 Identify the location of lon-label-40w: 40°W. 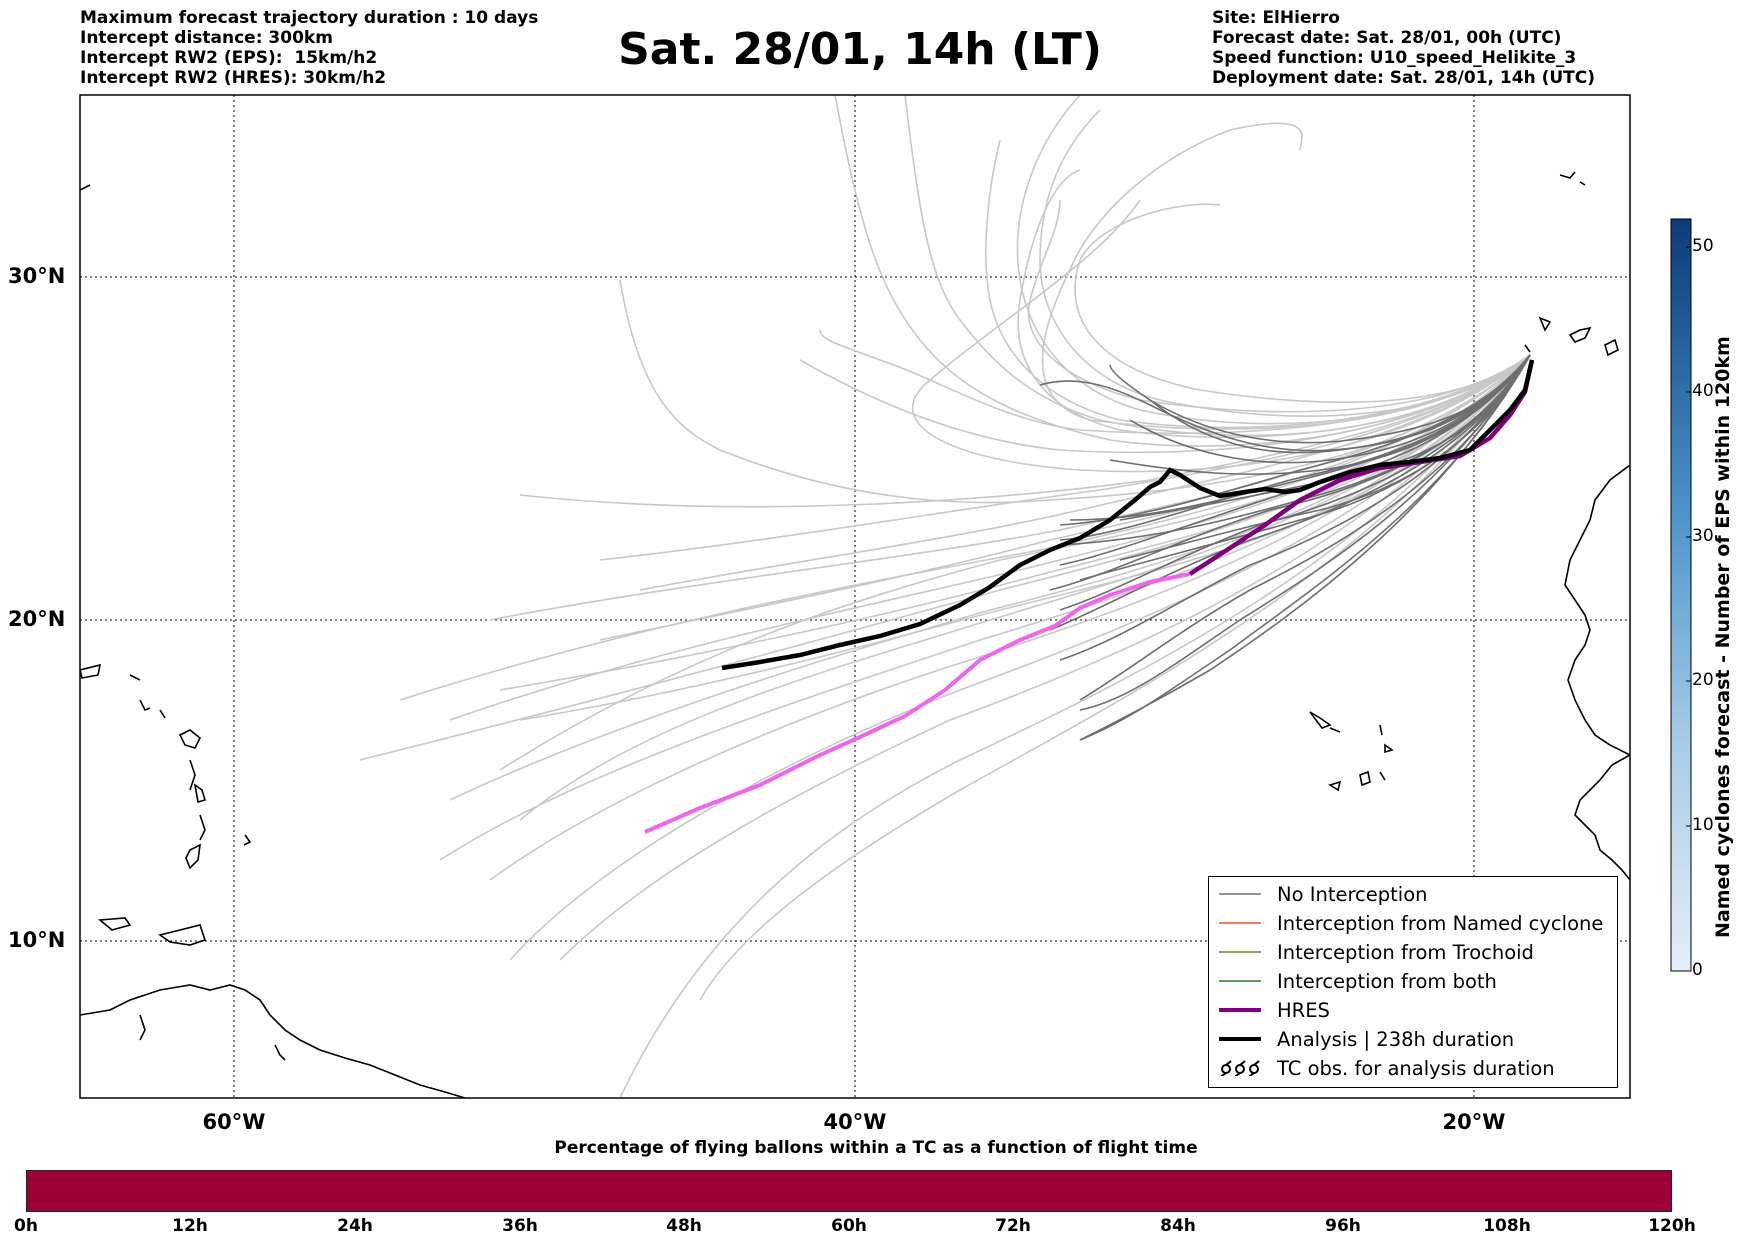
(855, 1122).